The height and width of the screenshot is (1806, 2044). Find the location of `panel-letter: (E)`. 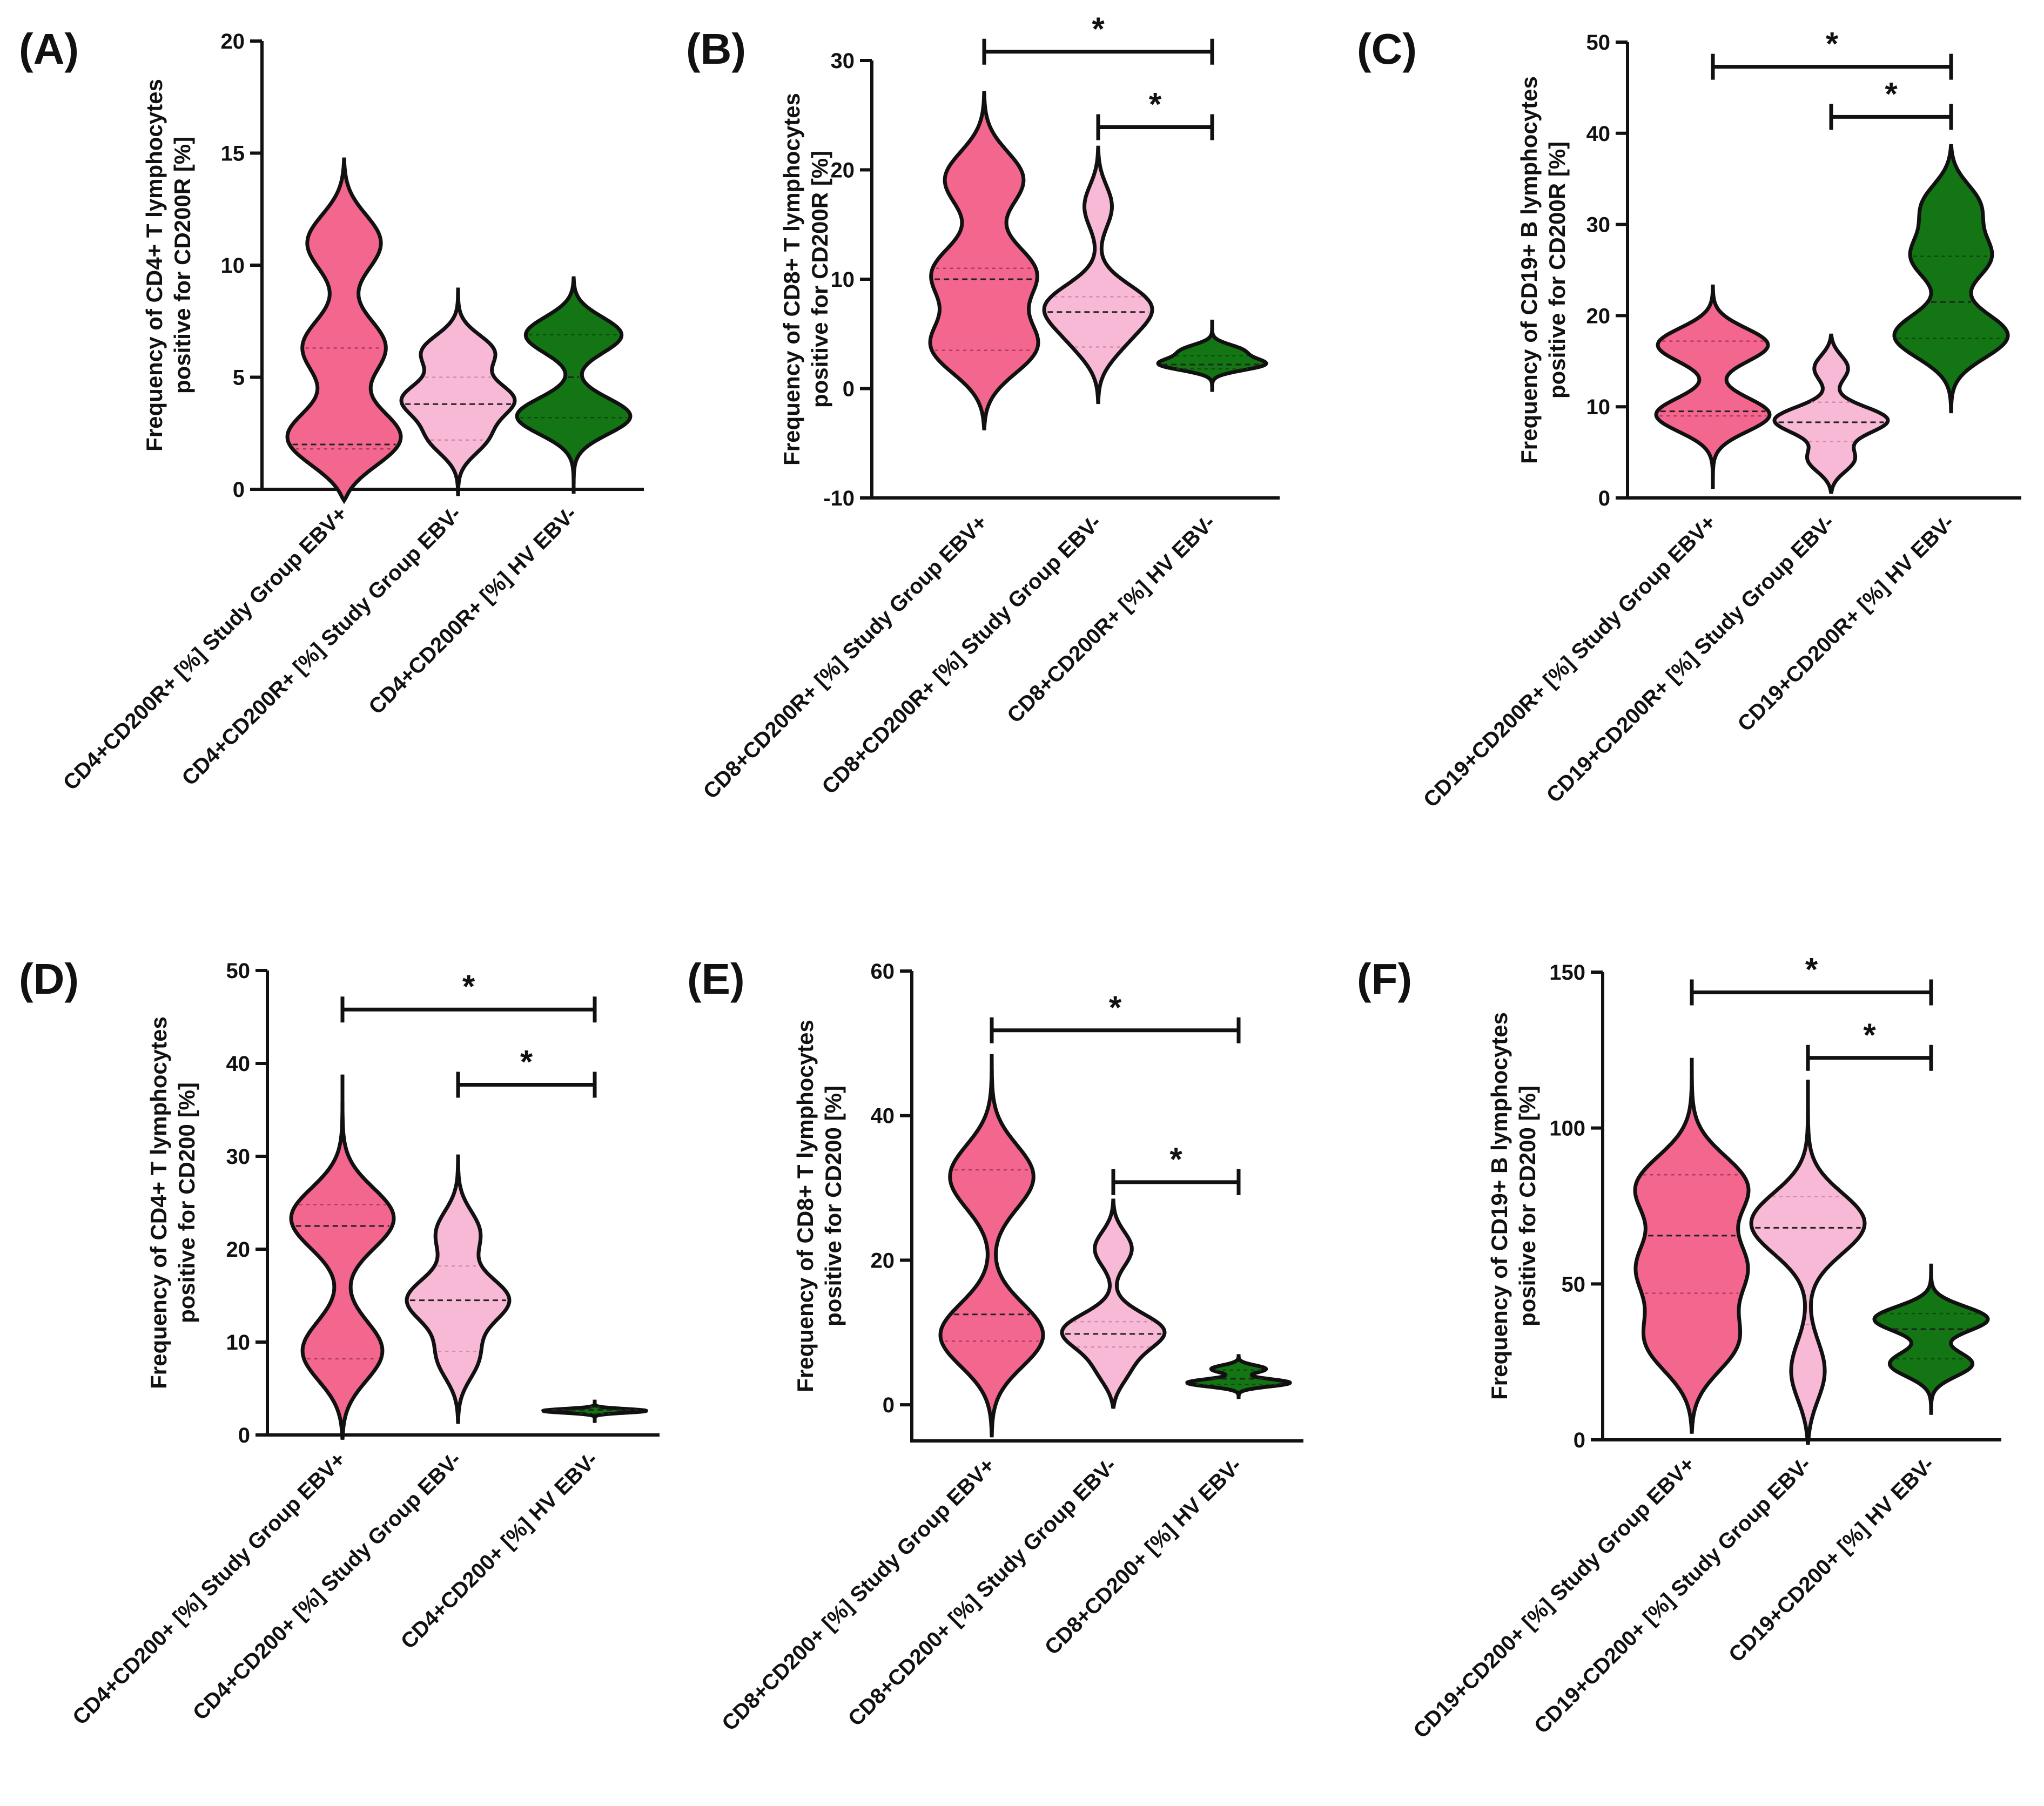

panel-letter: (E) is located at coordinates (716, 979).